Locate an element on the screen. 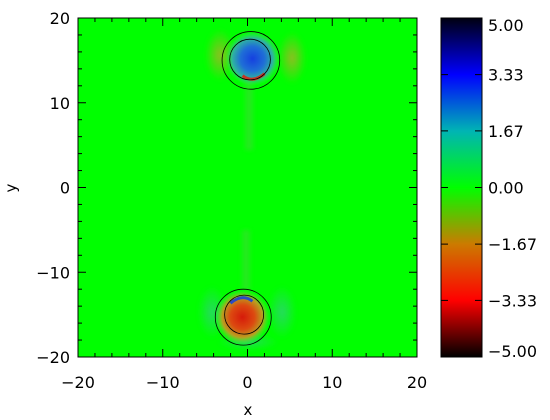  lower-vortex-edge is located at coordinates (241, 300).